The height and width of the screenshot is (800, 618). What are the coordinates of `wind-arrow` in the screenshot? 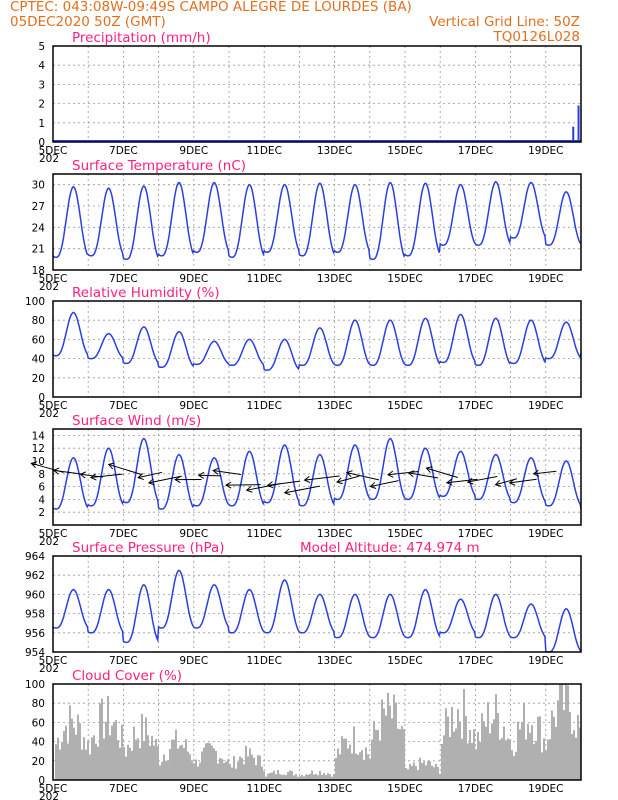 It's located at (462, 481).